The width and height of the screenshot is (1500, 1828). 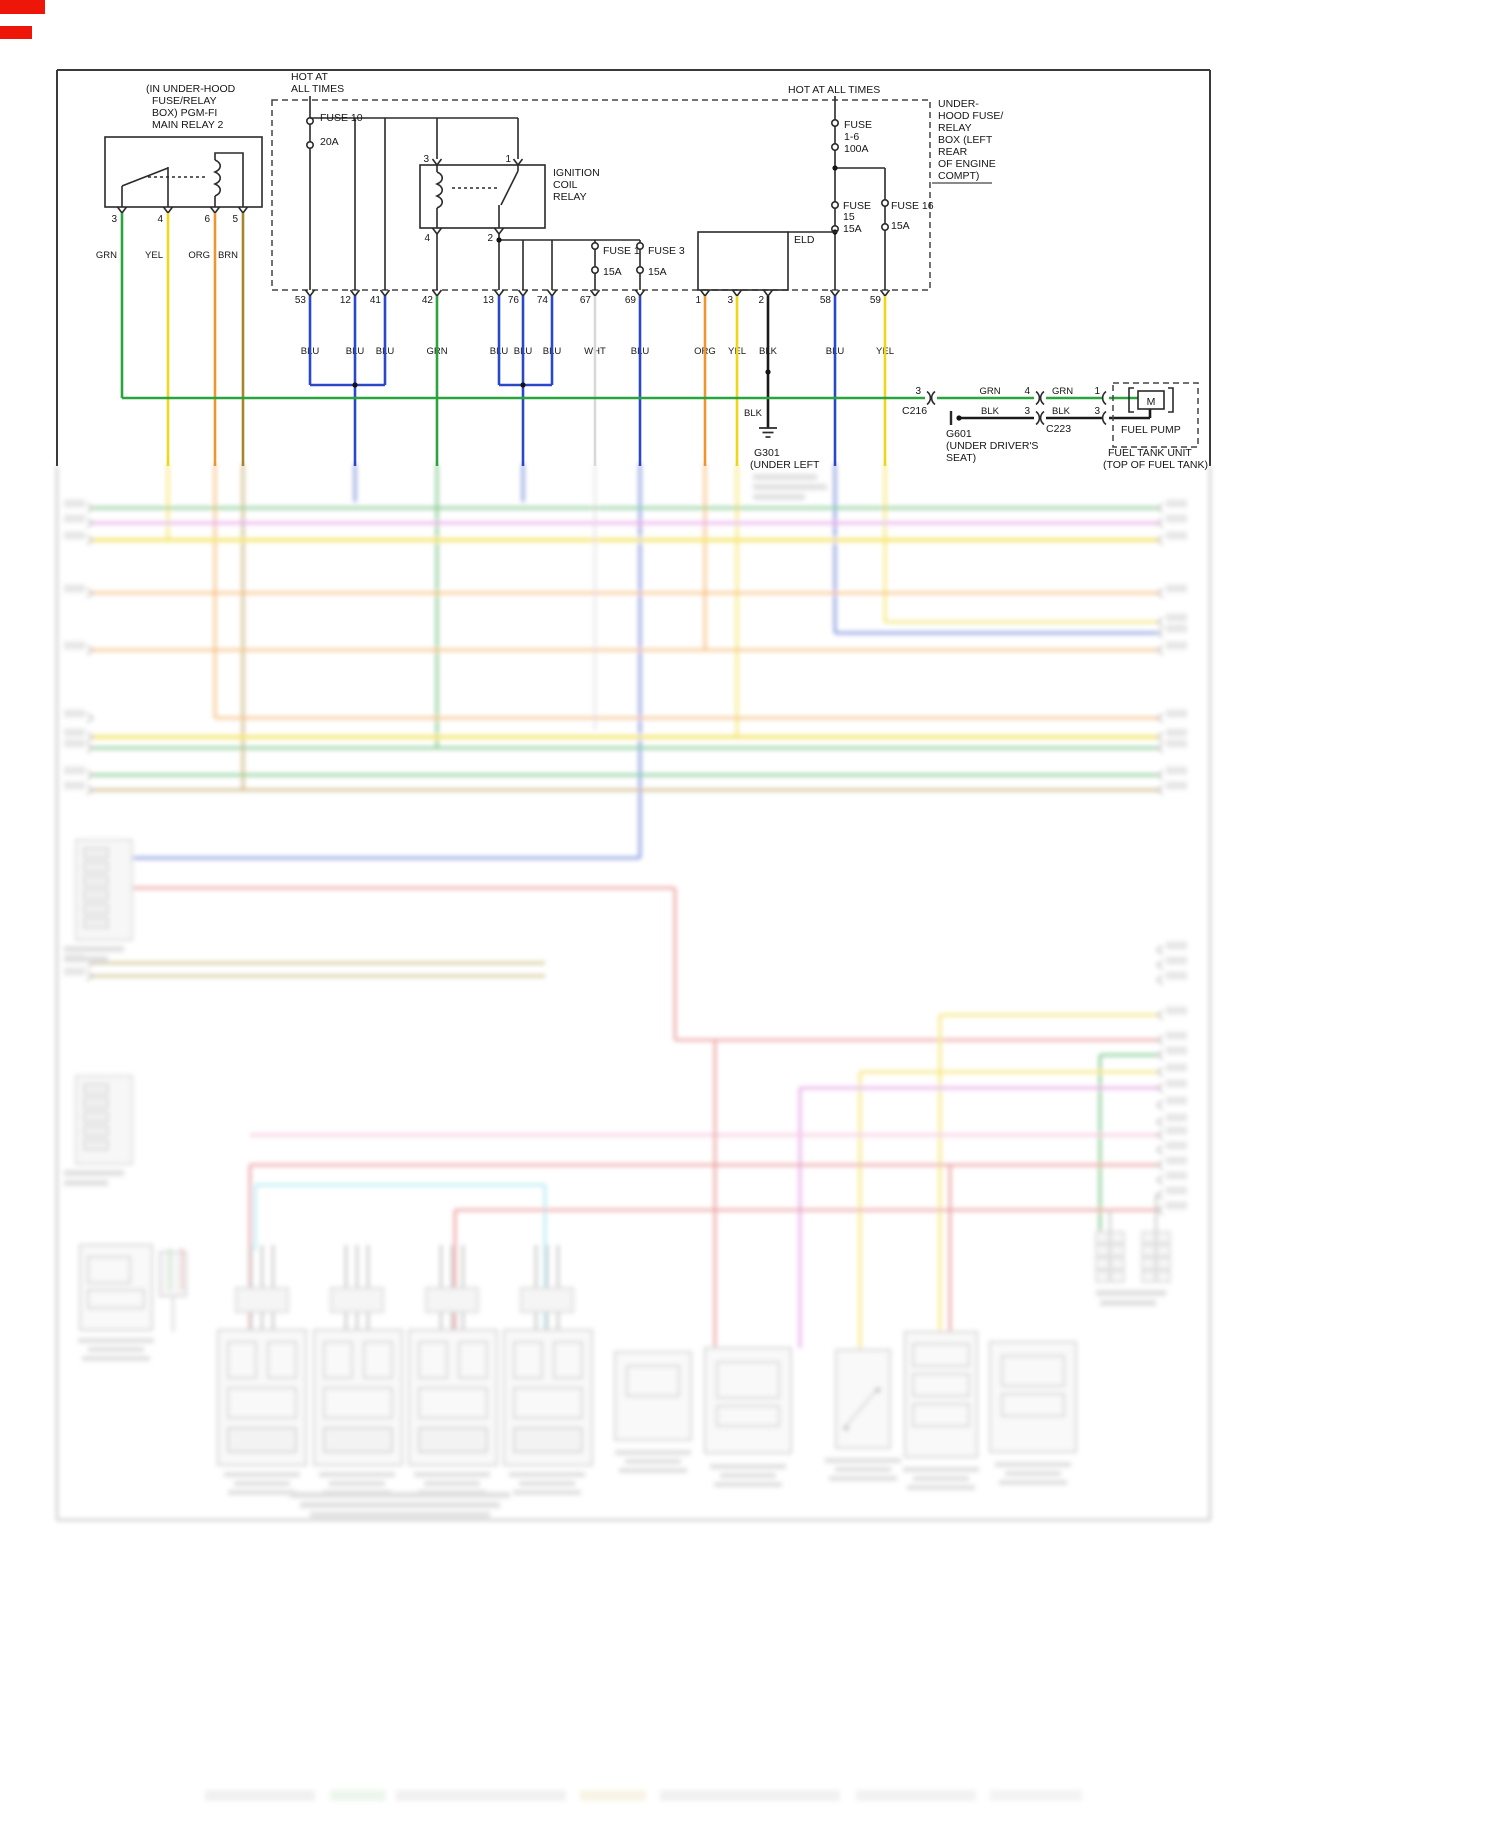 What do you see at coordinates (914, 411) in the screenshot?
I see `connector-c216-label: C216` at bounding box center [914, 411].